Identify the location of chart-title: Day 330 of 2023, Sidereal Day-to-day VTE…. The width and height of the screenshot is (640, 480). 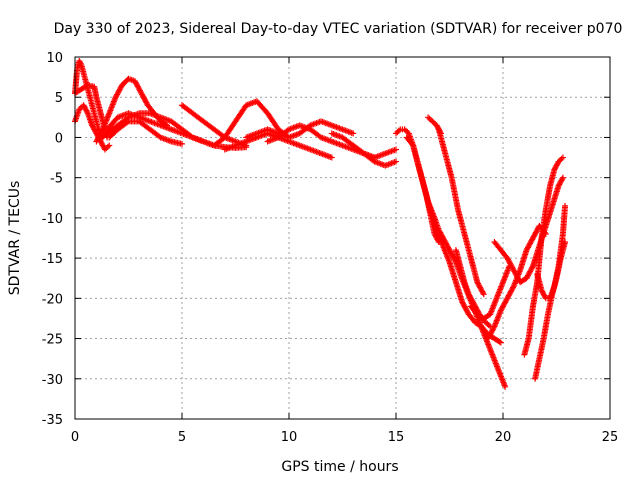
(338, 29).